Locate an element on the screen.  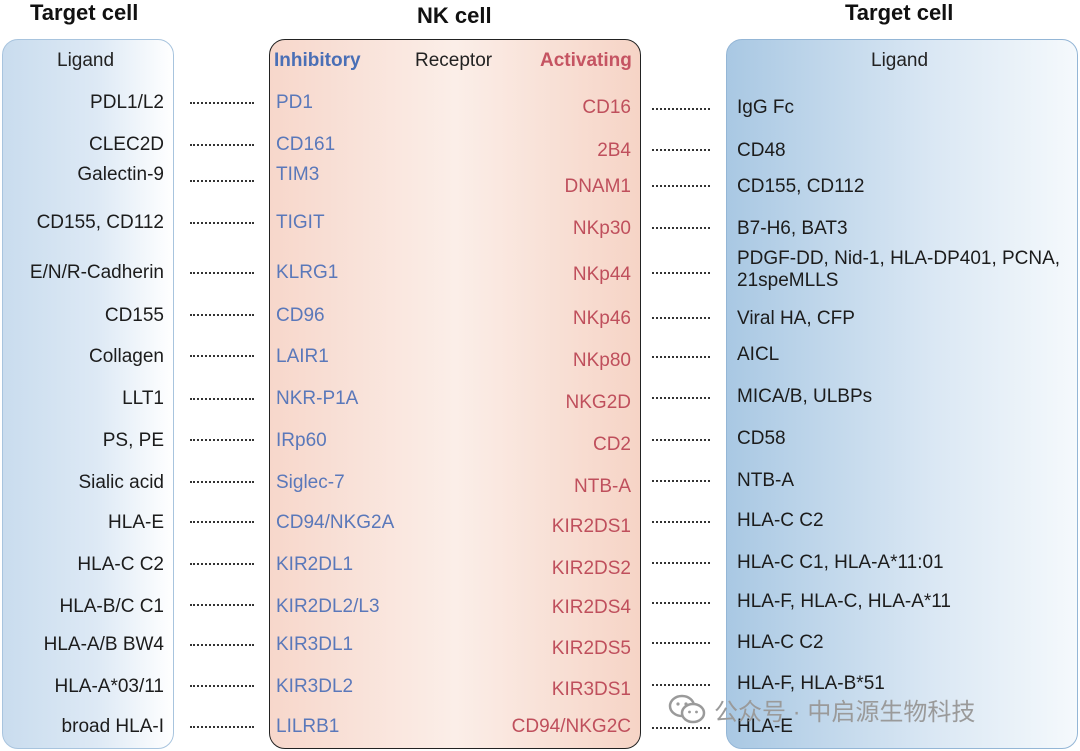
activating-receptor: KIR2DS5 is located at coordinates (591, 648).